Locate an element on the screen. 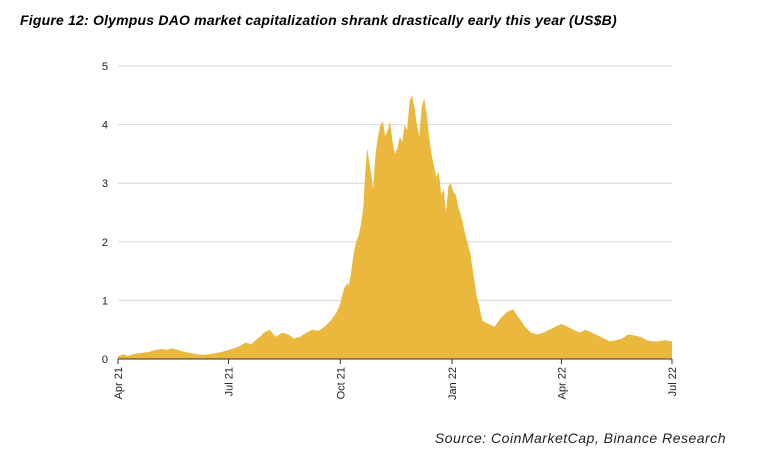 The width and height of the screenshot is (773, 464). x-axis-tick-labels: Apr 21 Jul 21 Oct 21 Jan 22 Apr 22 Jul 22 is located at coordinates (396, 383).